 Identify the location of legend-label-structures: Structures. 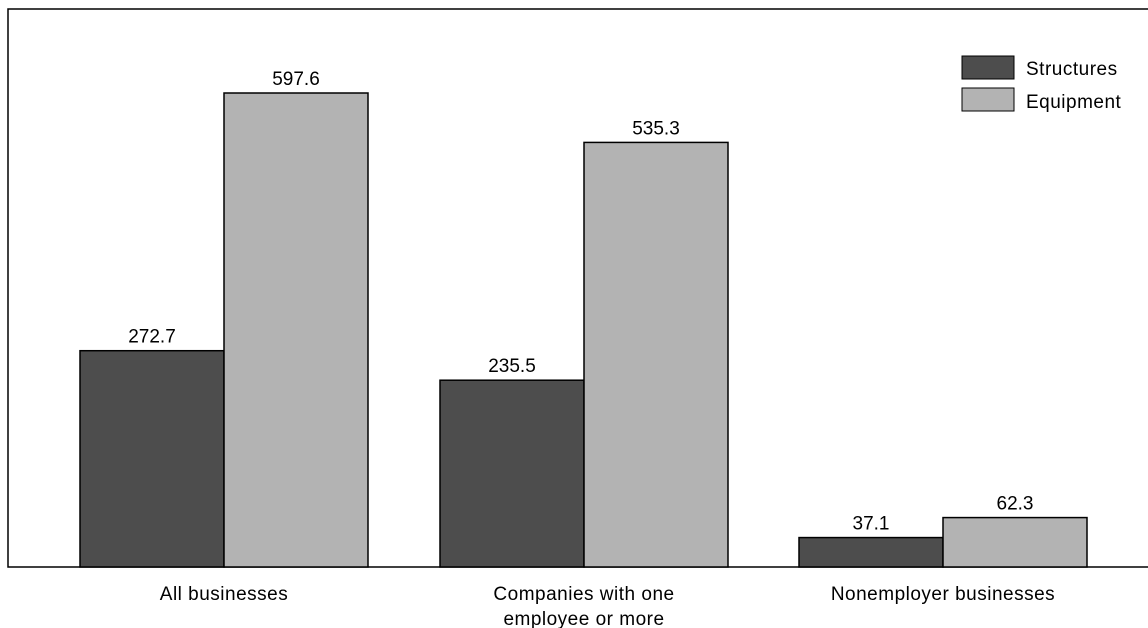
(1072, 69).